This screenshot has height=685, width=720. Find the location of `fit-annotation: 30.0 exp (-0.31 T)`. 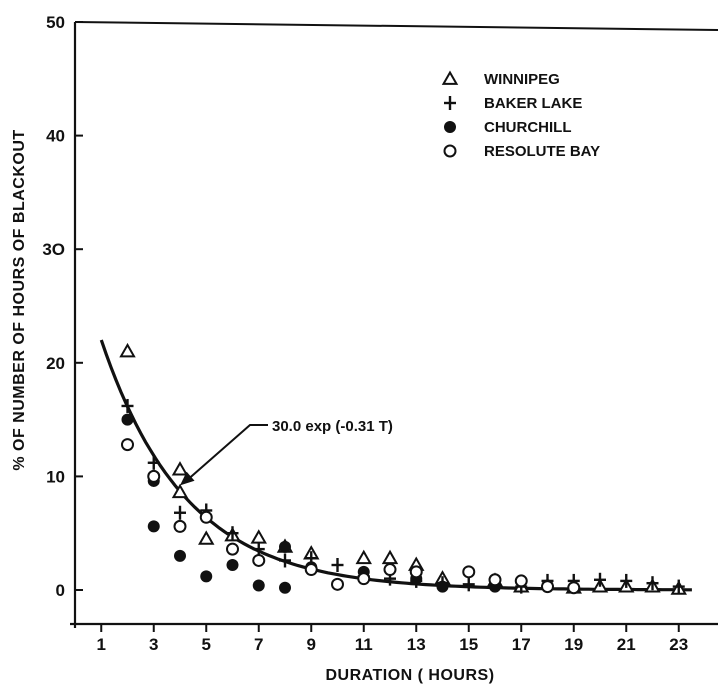

fit-annotation: 30.0 exp (-0.31 T) is located at coordinates (286, 452).